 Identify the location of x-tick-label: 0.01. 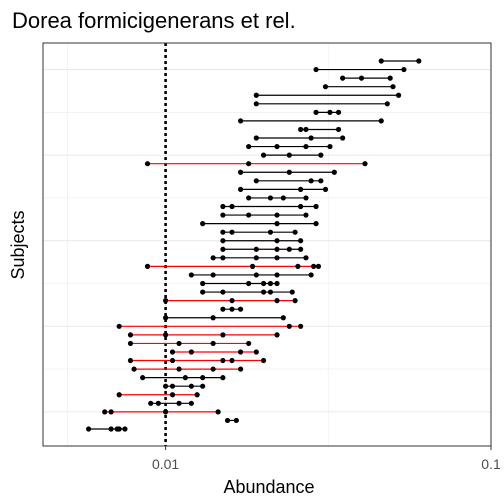
(165, 464).